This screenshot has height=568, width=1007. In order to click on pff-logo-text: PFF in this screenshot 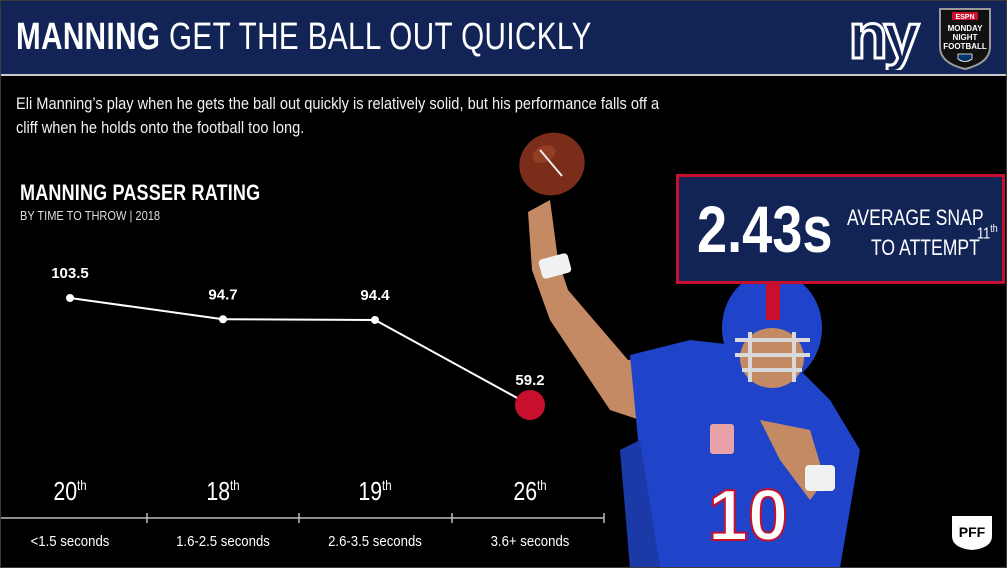, I will do `click(972, 532)`.